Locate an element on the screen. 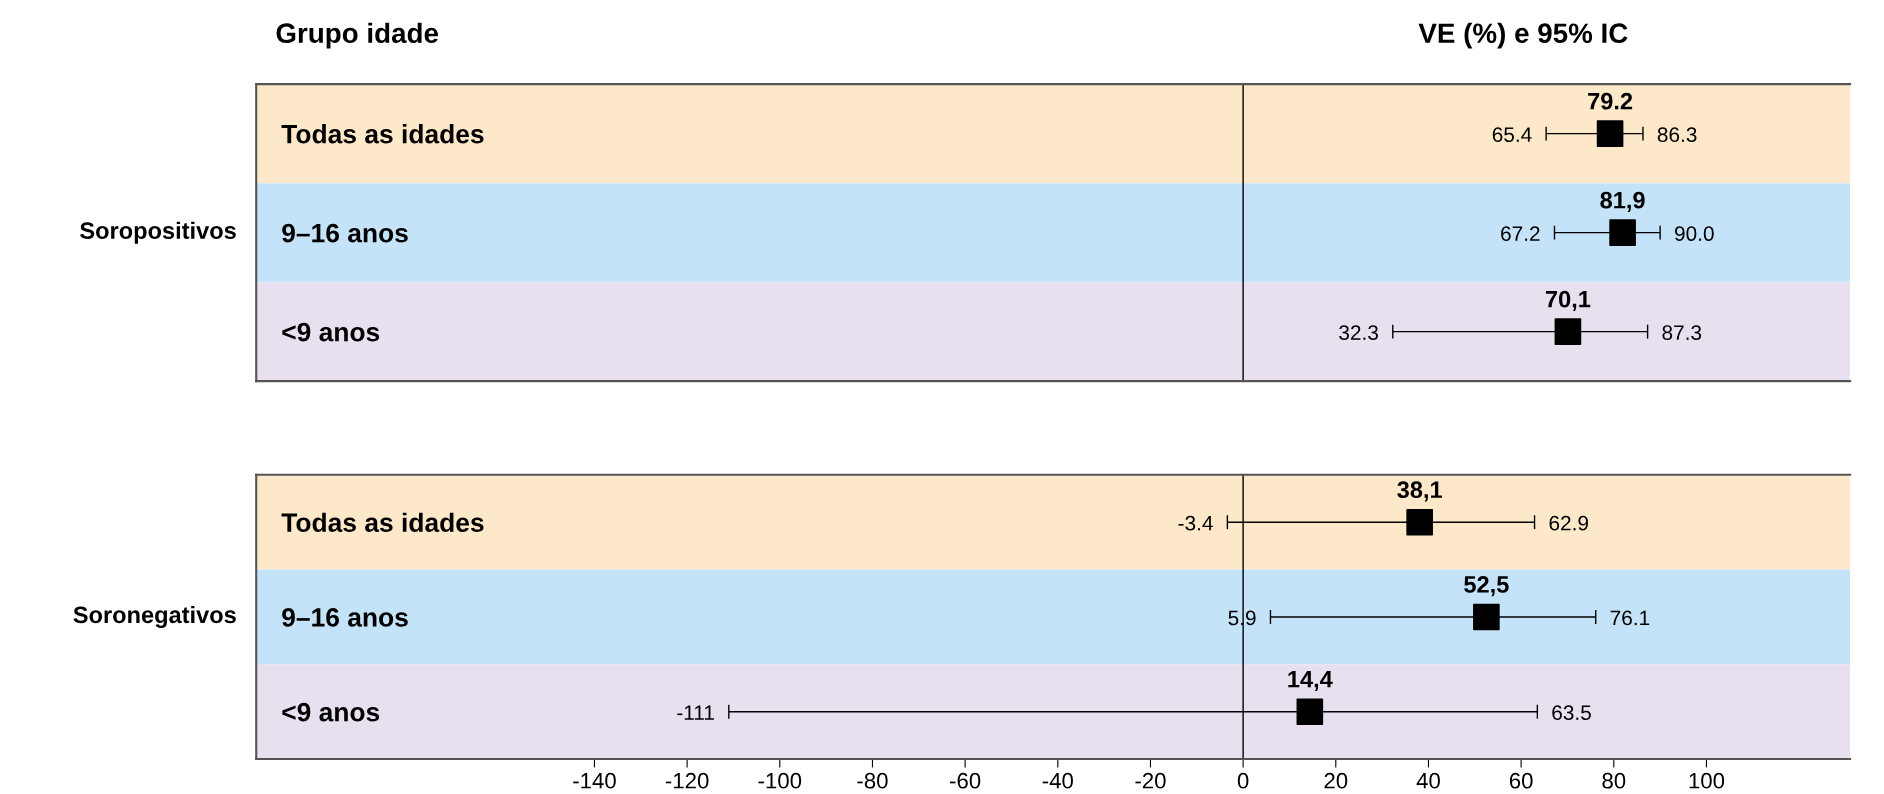 The height and width of the screenshot is (794, 1884). data-label: 14,4 is located at coordinates (1310, 681).